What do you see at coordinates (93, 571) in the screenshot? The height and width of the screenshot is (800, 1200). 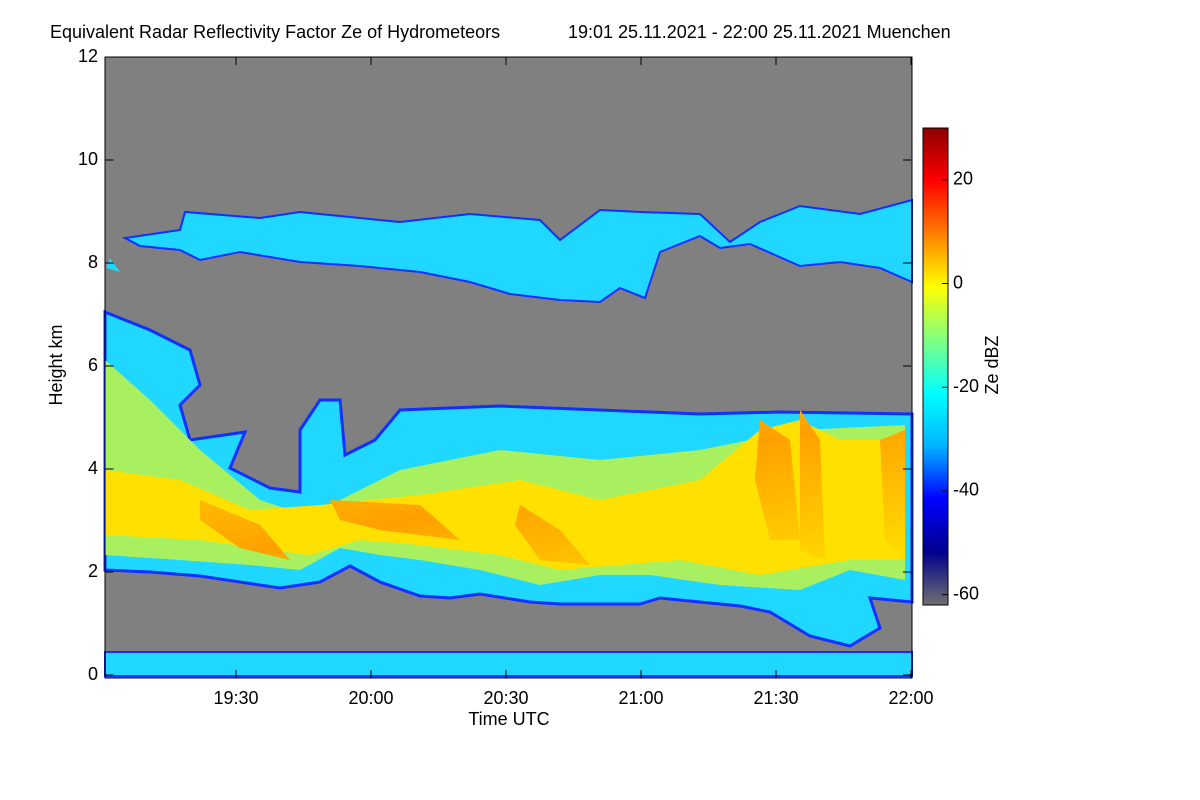 I see `y-tick-label: 2` at bounding box center [93, 571].